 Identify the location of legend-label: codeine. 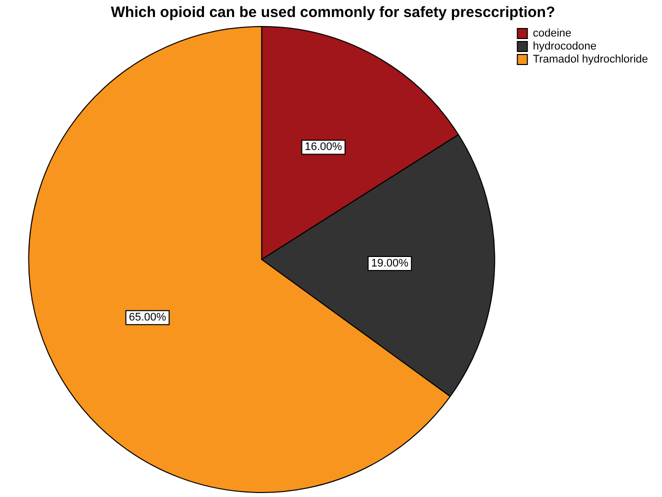
(552, 34).